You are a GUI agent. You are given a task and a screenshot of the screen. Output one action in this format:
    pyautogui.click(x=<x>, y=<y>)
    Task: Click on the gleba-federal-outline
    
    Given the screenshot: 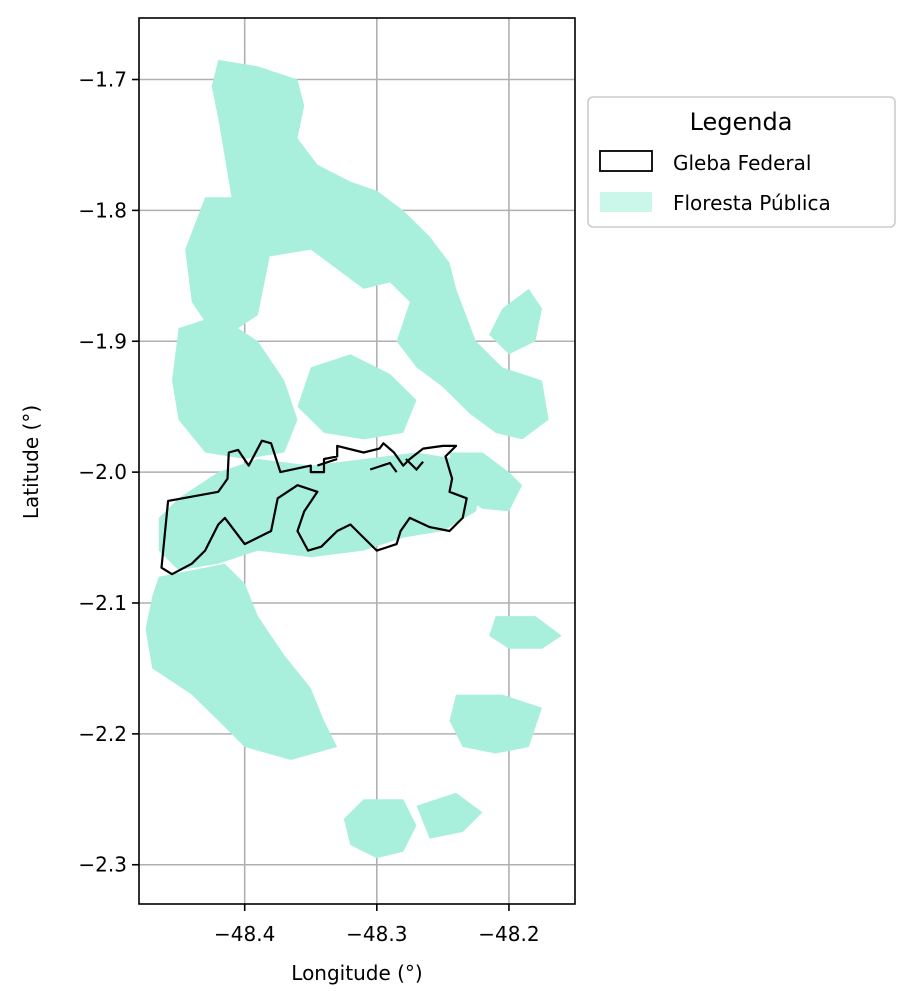 What is the action you would take?
    pyautogui.click(x=314, y=507)
    